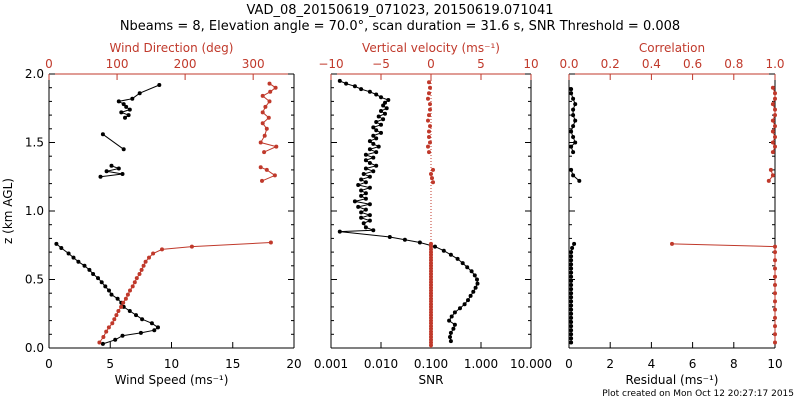 The height and width of the screenshot is (400, 800). What do you see at coordinates (734, 364) in the screenshot?
I see `residual-panel-xtick-bottom-label: 8` at bounding box center [734, 364].